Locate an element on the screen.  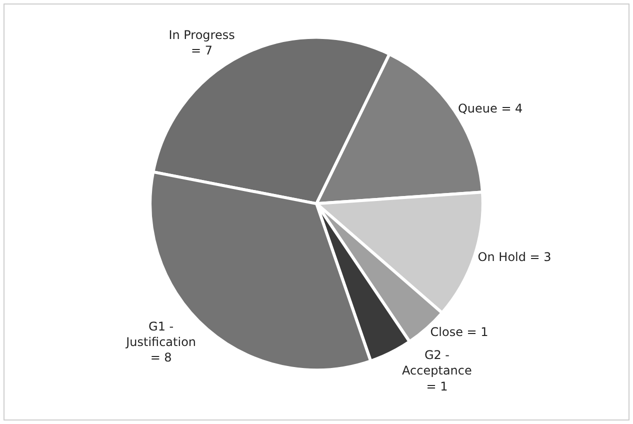
slice-label: In Progress is located at coordinates (201, 35).